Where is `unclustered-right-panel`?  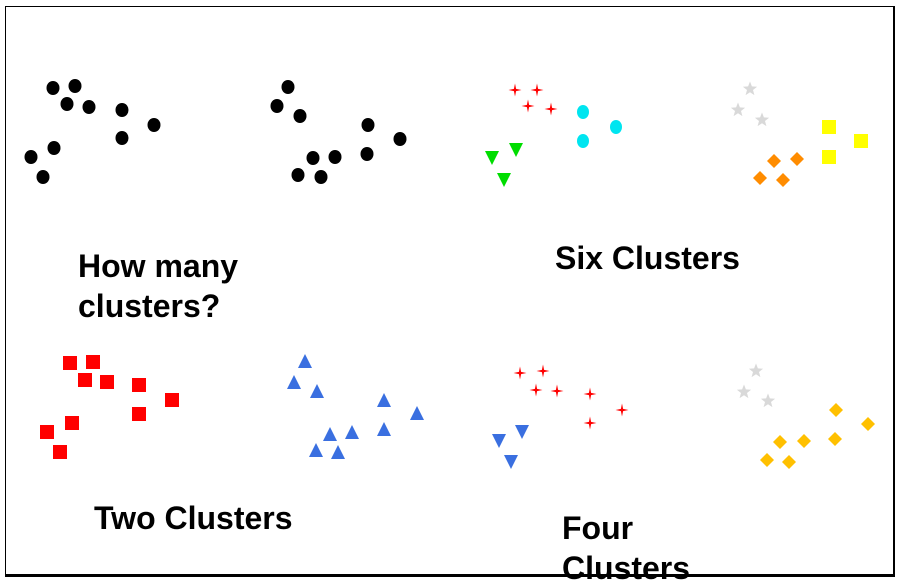 unclustered-right-panel is located at coordinates (338, 132).